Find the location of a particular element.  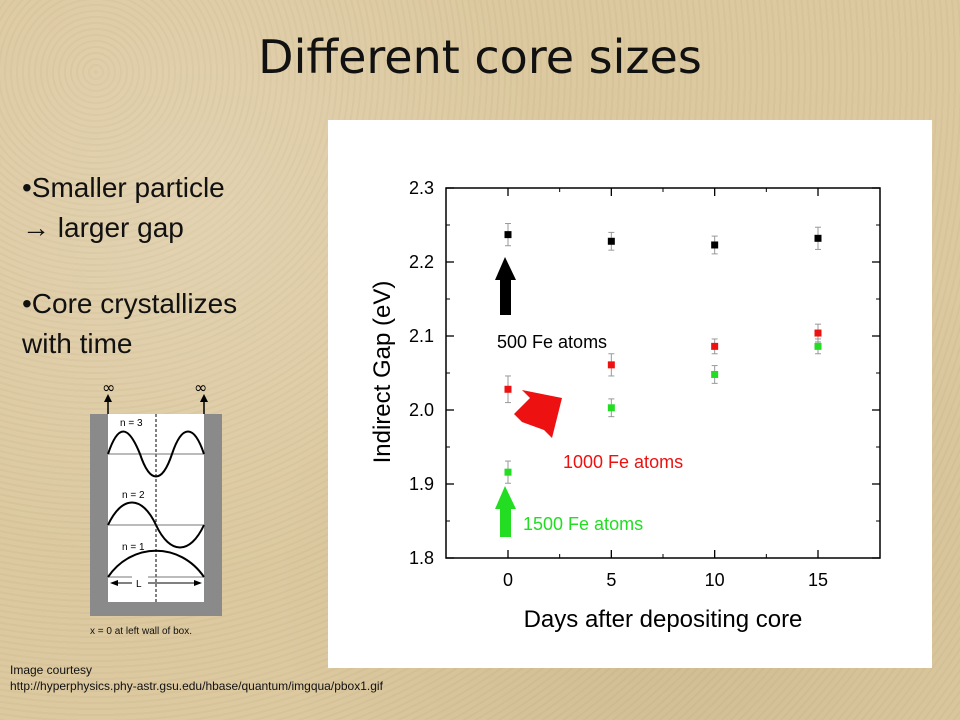

bullet-1-line-2: → larger gap is located at coordinates (103, 227).